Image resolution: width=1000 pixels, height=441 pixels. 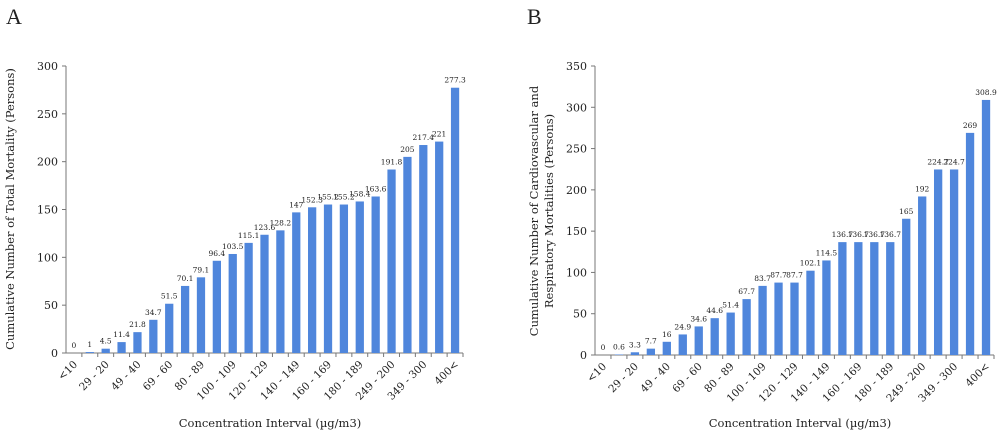 What do you see at coordinates (970, 125) in the screenshot?
I see `data-label: 269` at bounding box center [970, 125].